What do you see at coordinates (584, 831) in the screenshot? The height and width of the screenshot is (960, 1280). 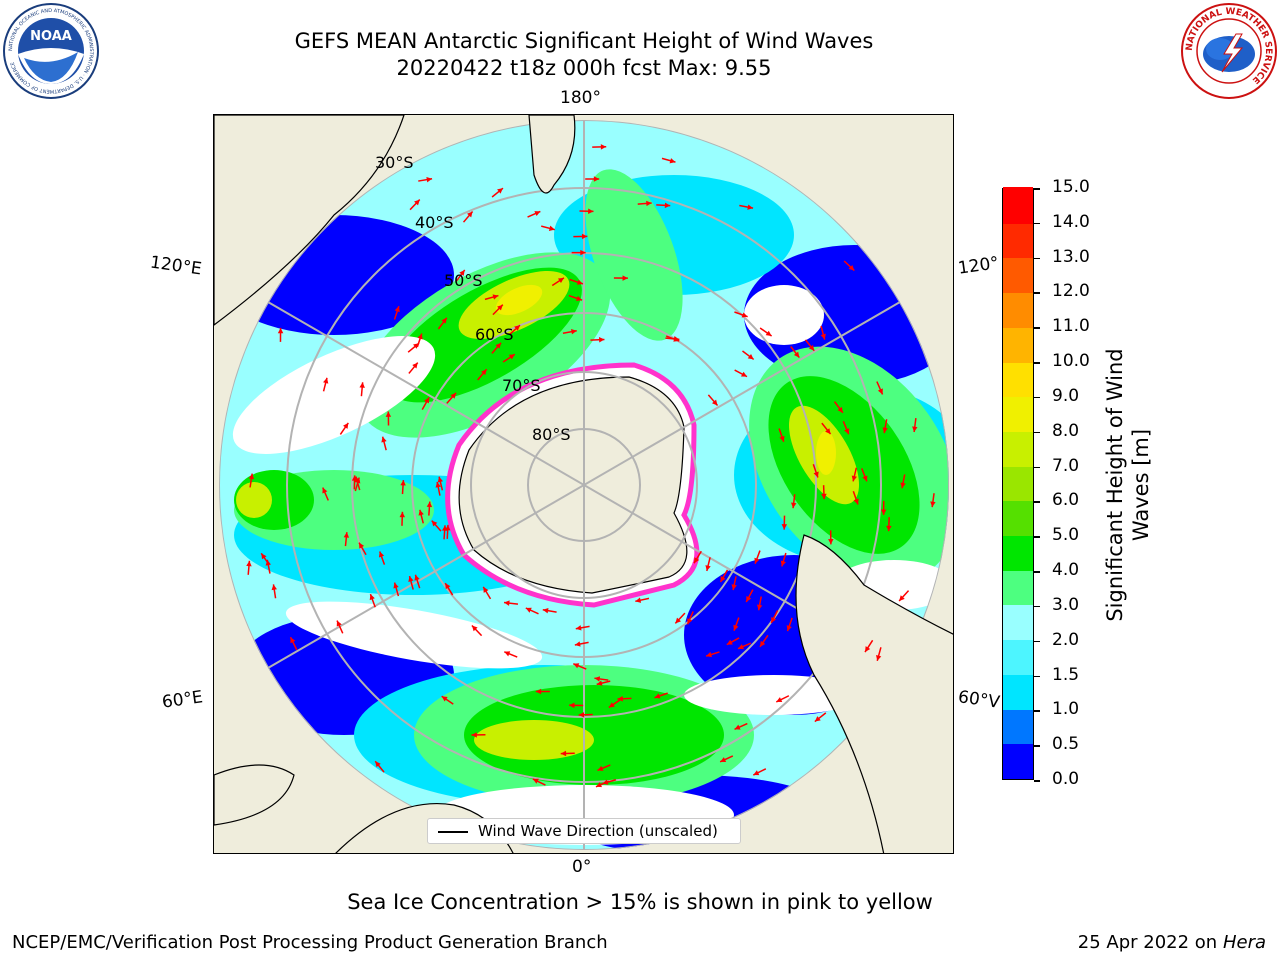 I see `map-legend: Wind Wave Direction (unscaled)` at bounding box center [584, 831].